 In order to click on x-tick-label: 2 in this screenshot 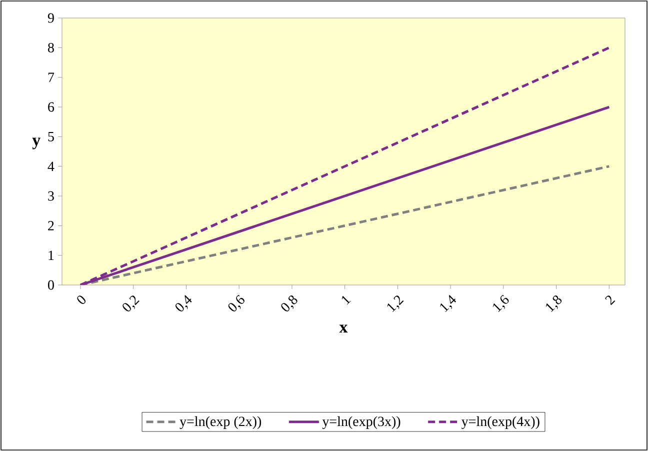, I will do `click(610, 301)`.